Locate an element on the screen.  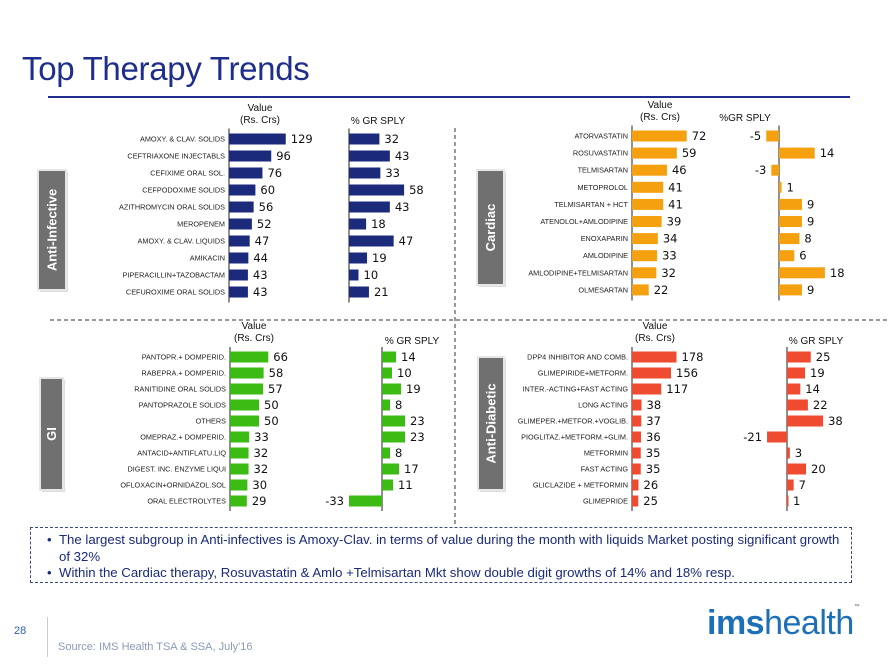
value-data-label: 57 is located at coordinates (275, 389).